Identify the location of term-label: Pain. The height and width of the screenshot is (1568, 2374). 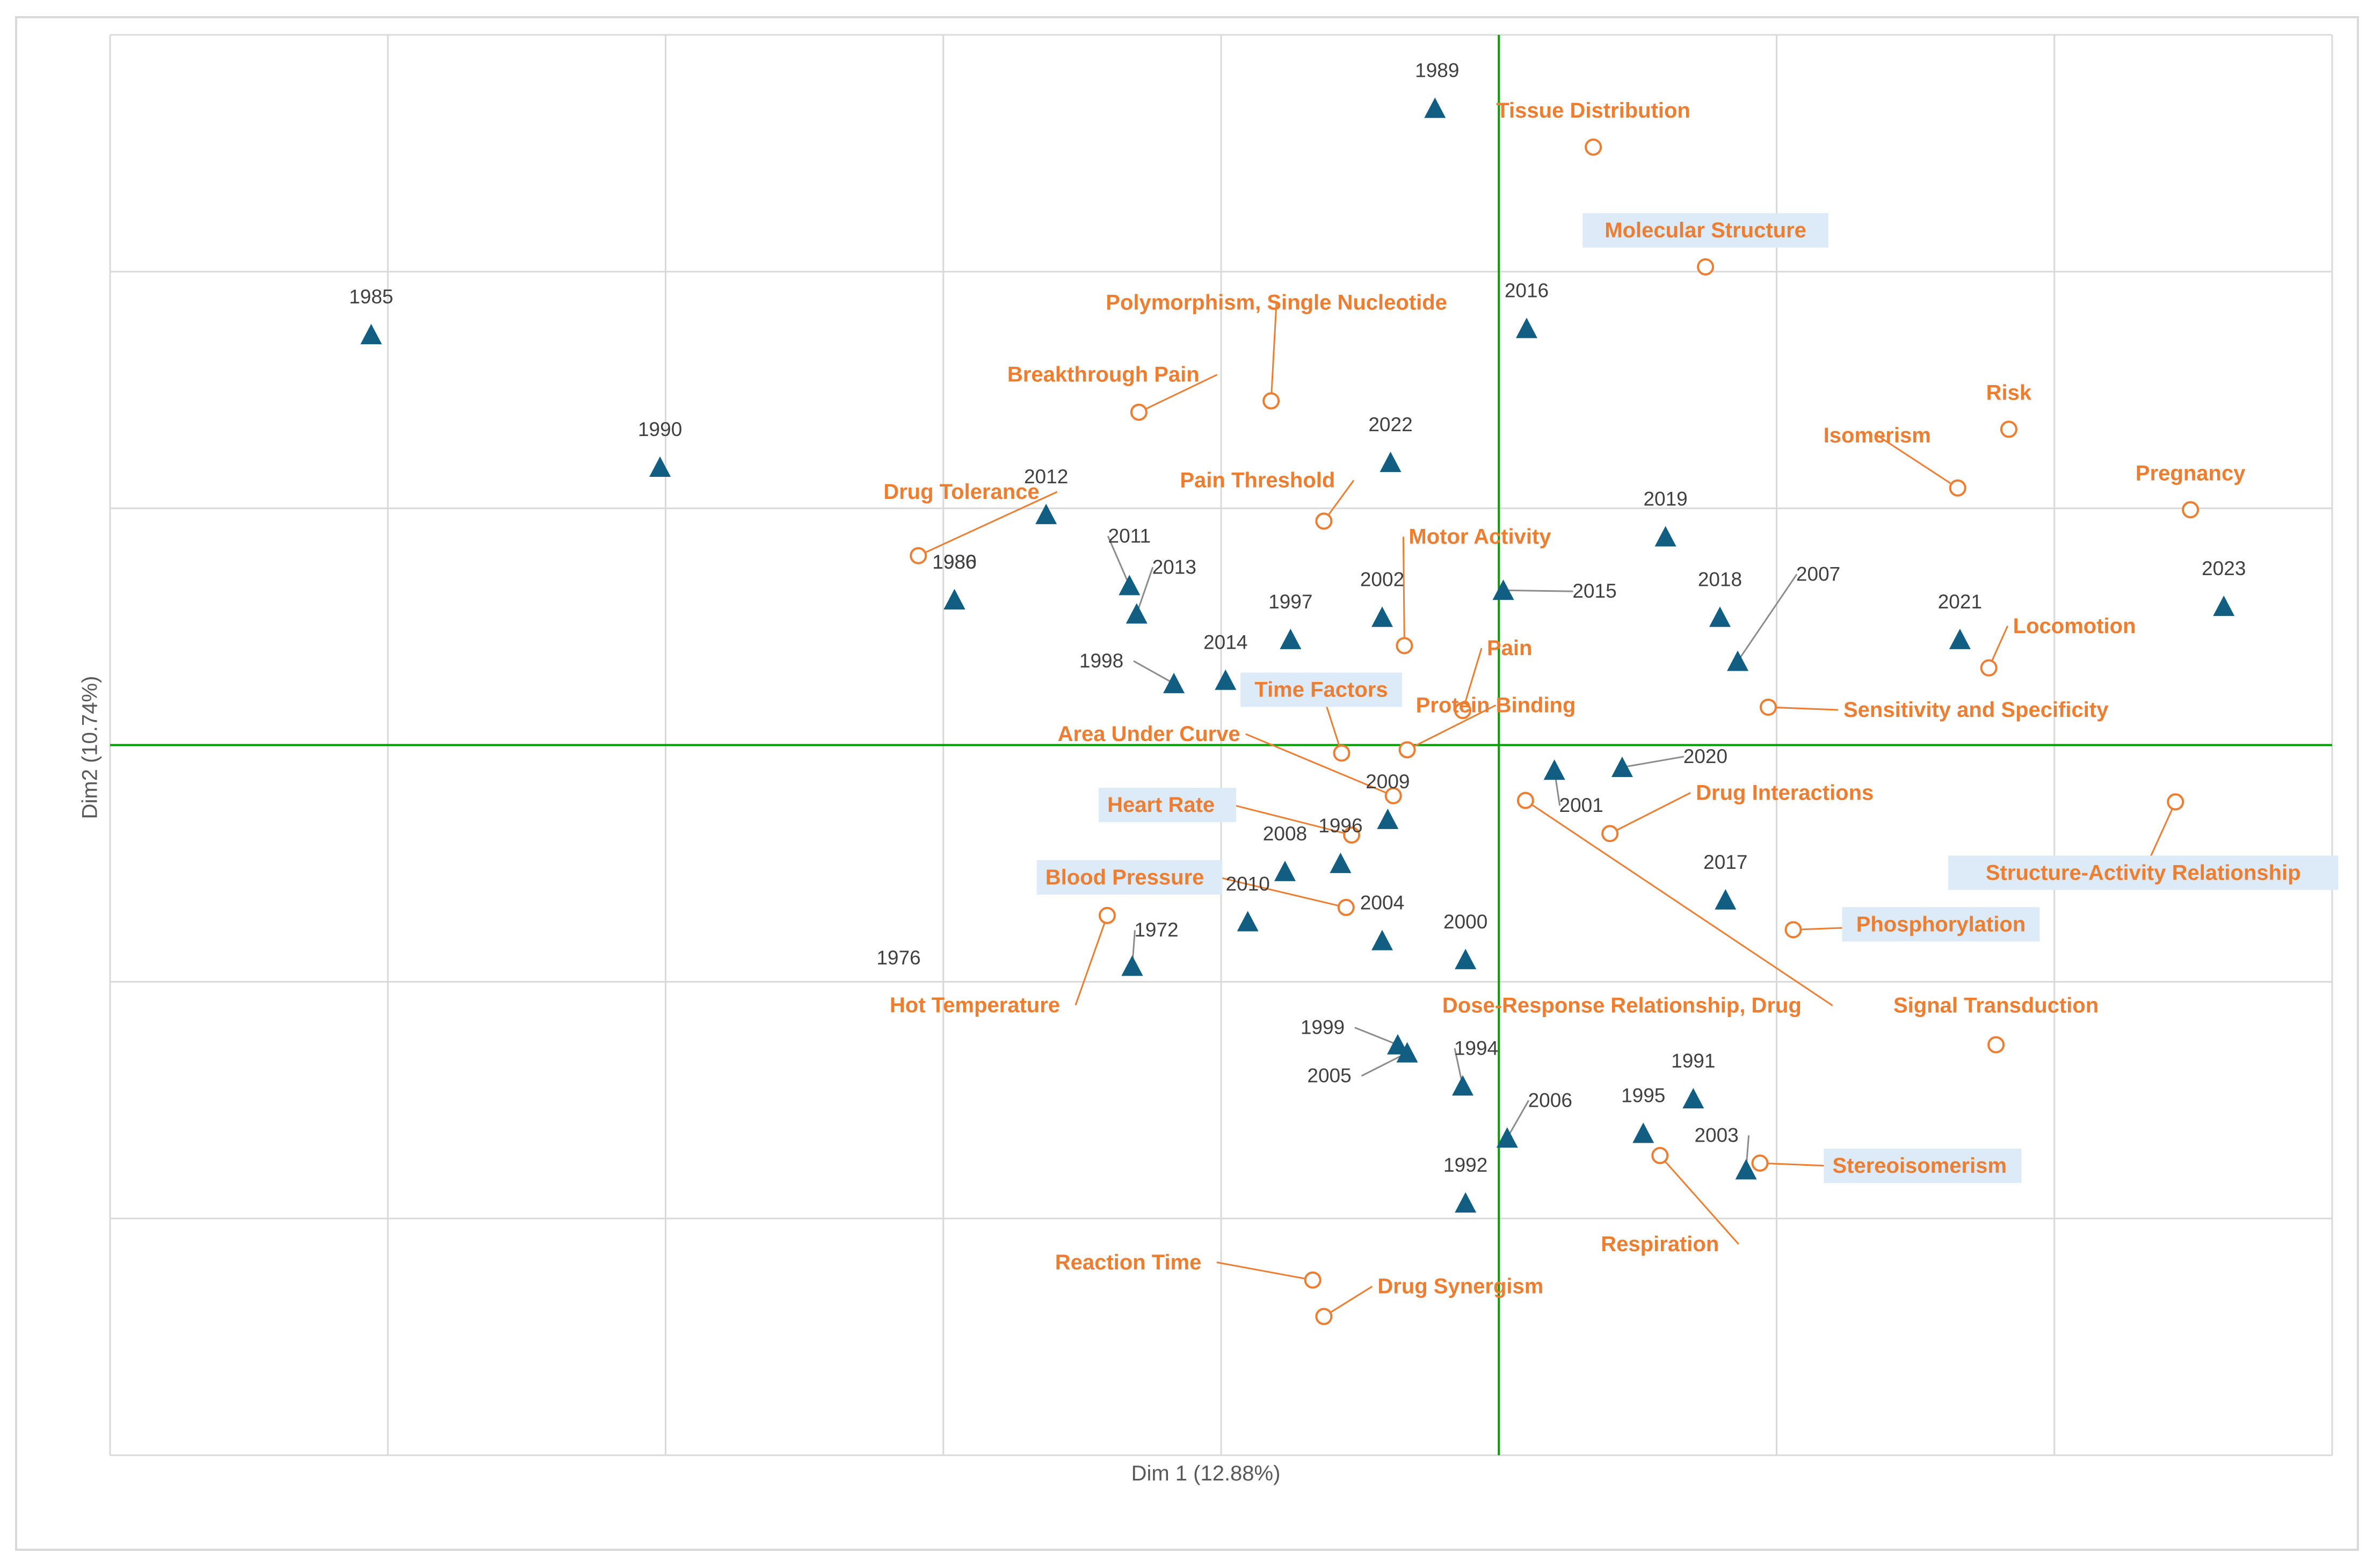
(1509, 648).